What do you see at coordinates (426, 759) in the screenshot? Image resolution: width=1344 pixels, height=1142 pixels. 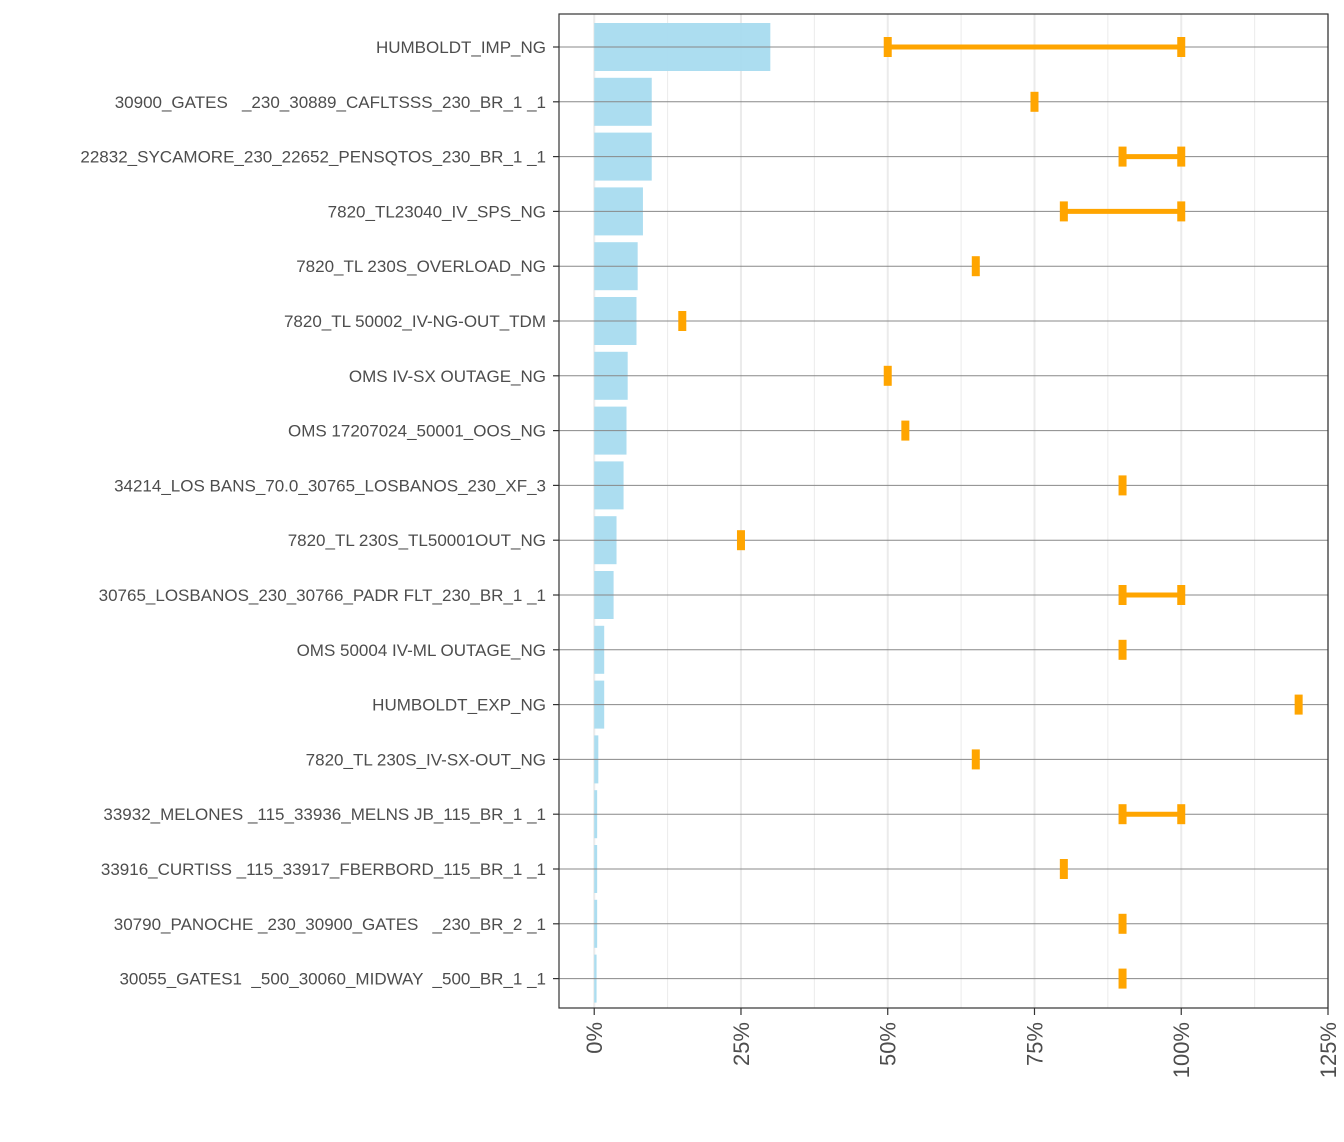 I see `category-label: 7820_TL 230S_IV-SX-OUT_NG` at bounding box center [426, 759].